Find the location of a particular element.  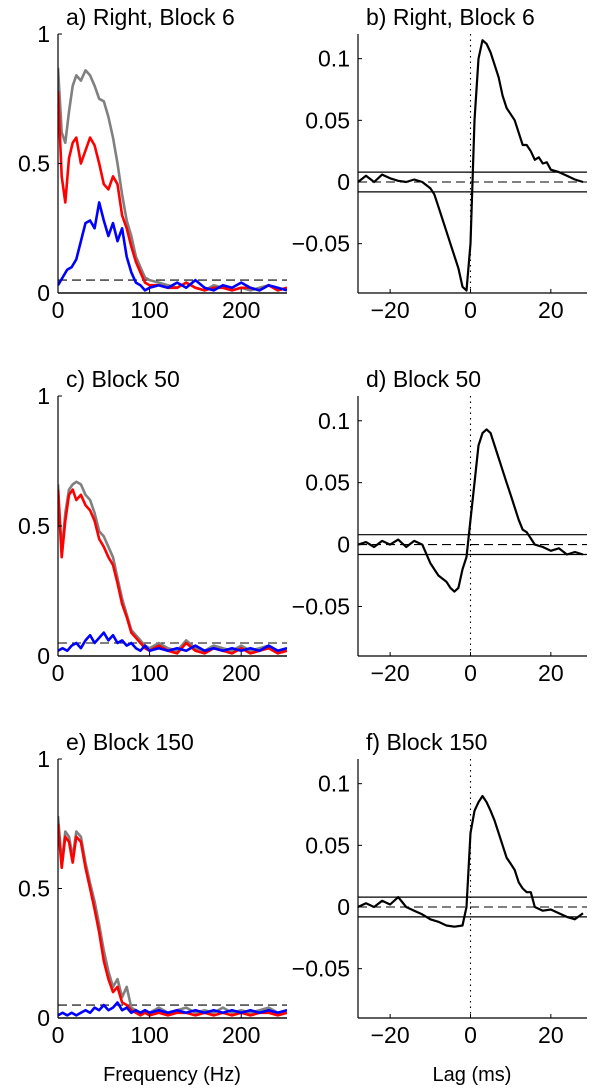

panel-b-series is located at coordinates (471, 165).